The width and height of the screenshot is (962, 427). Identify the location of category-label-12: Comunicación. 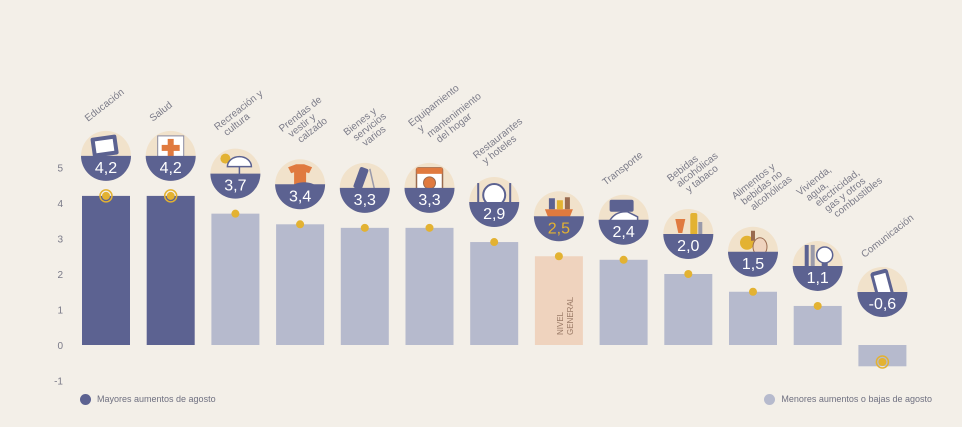
(887, 237).